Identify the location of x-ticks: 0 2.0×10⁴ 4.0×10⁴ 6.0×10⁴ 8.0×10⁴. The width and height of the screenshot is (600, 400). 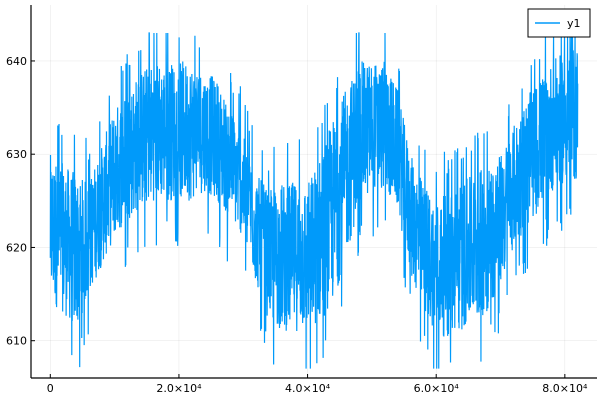
(317, 384).